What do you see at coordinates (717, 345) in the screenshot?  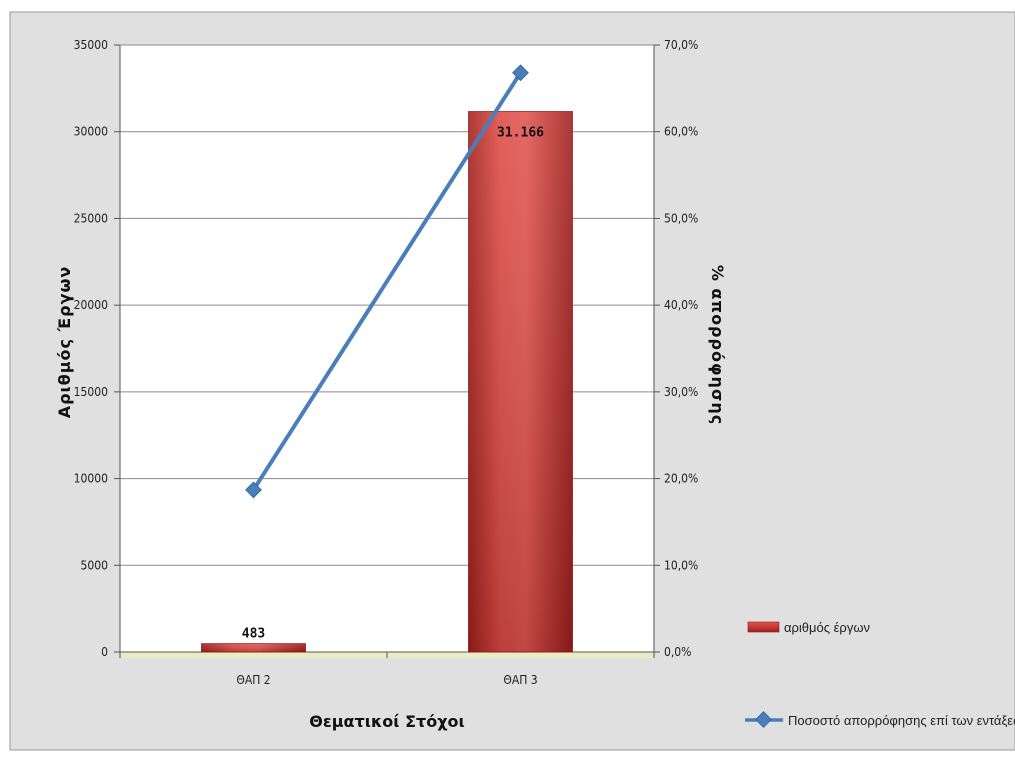 I see `y2-axis-title: % απορρόφησης` at bounding box center [717, 345].